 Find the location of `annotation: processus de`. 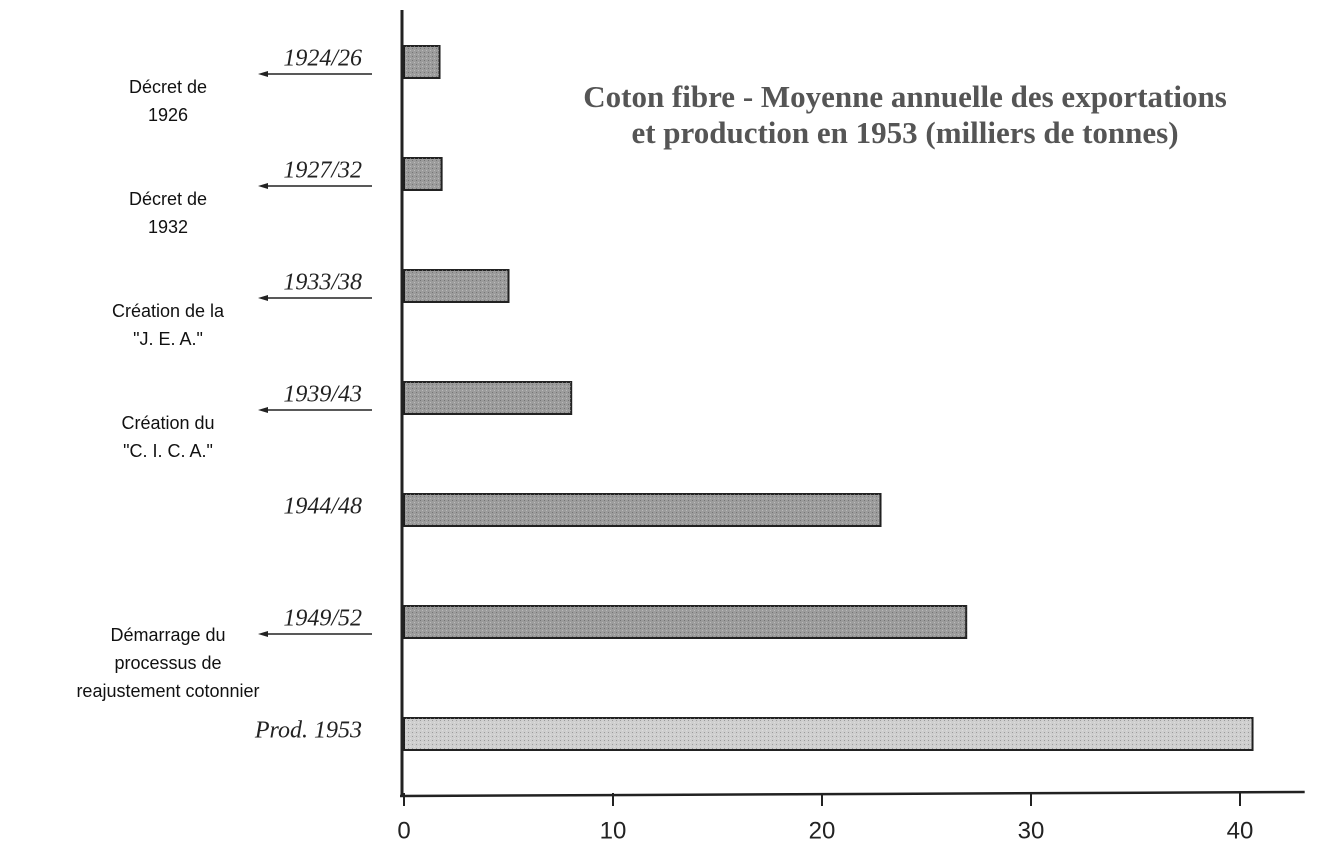

annotation: processus de is located at coordinates (167, 663).